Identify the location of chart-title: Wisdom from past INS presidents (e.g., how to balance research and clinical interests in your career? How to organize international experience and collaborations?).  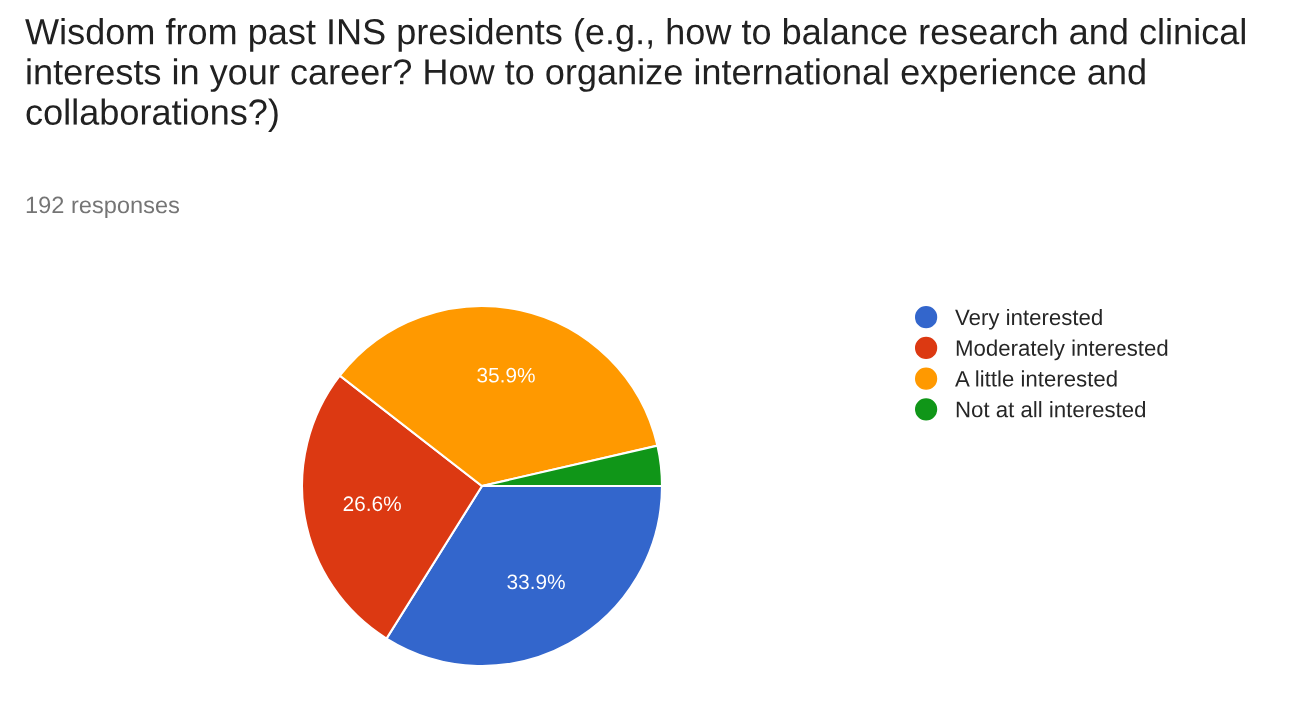
(635, 75).